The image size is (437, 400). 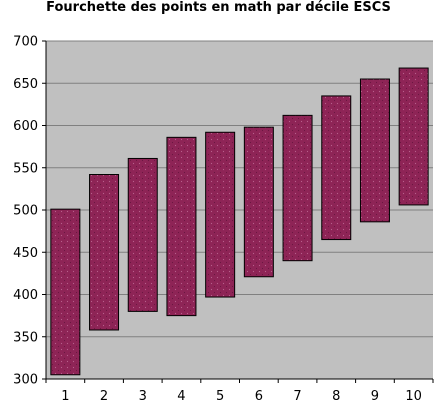 What do you see at coordinates (375, 394) in the screenshot?
I see `x-tick-label: 9` at bounding box center [375, 394].